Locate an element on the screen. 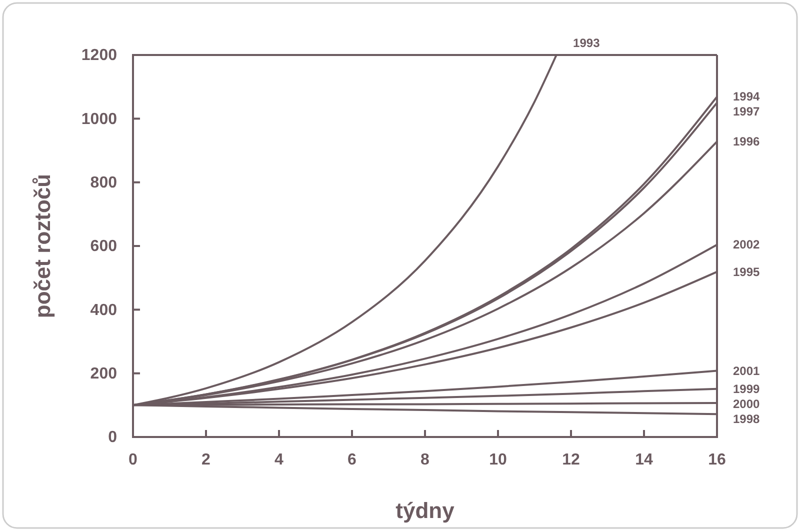 The height and width of the screenshot is (531, 800). series-label: 1995 is located at coordinates (746, 271).